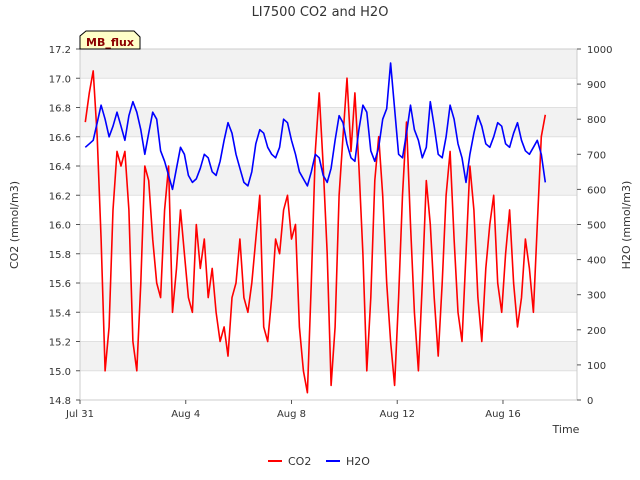 Image resolution: width=640 pixels, height=480 pixels. What do you see at coordinates (291, 414) in the screenshot?
I see `x-tick-label: Aug 8` at bounding box center [291, 414].